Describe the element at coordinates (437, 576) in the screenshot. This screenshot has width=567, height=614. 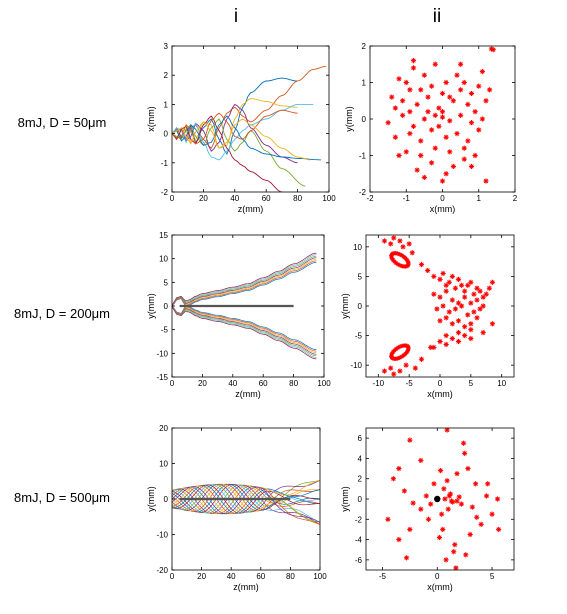
I see `panel-ii-3-xtick-label: 0` at that location.